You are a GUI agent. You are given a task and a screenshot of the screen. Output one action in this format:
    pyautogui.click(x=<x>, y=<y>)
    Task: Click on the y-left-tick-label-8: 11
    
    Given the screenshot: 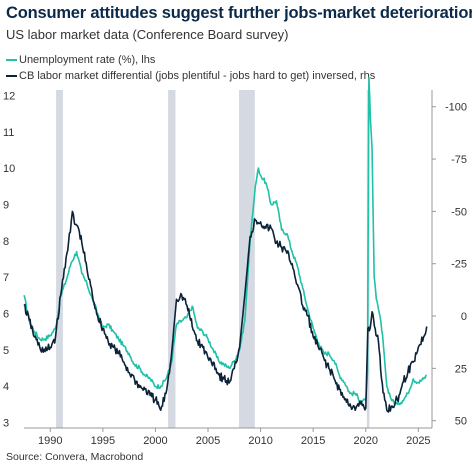 What is the action you would take?
    pyautogui.click(x=8, y=133)
    